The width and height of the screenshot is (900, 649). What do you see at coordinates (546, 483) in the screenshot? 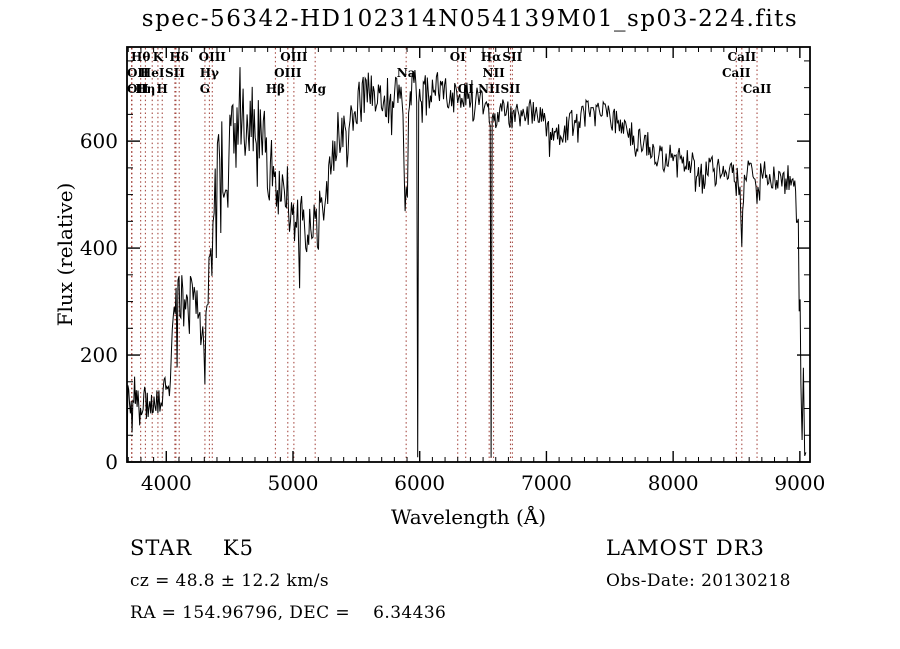
I see `x-tick-label: 7000` at bounding box center [546, 483].